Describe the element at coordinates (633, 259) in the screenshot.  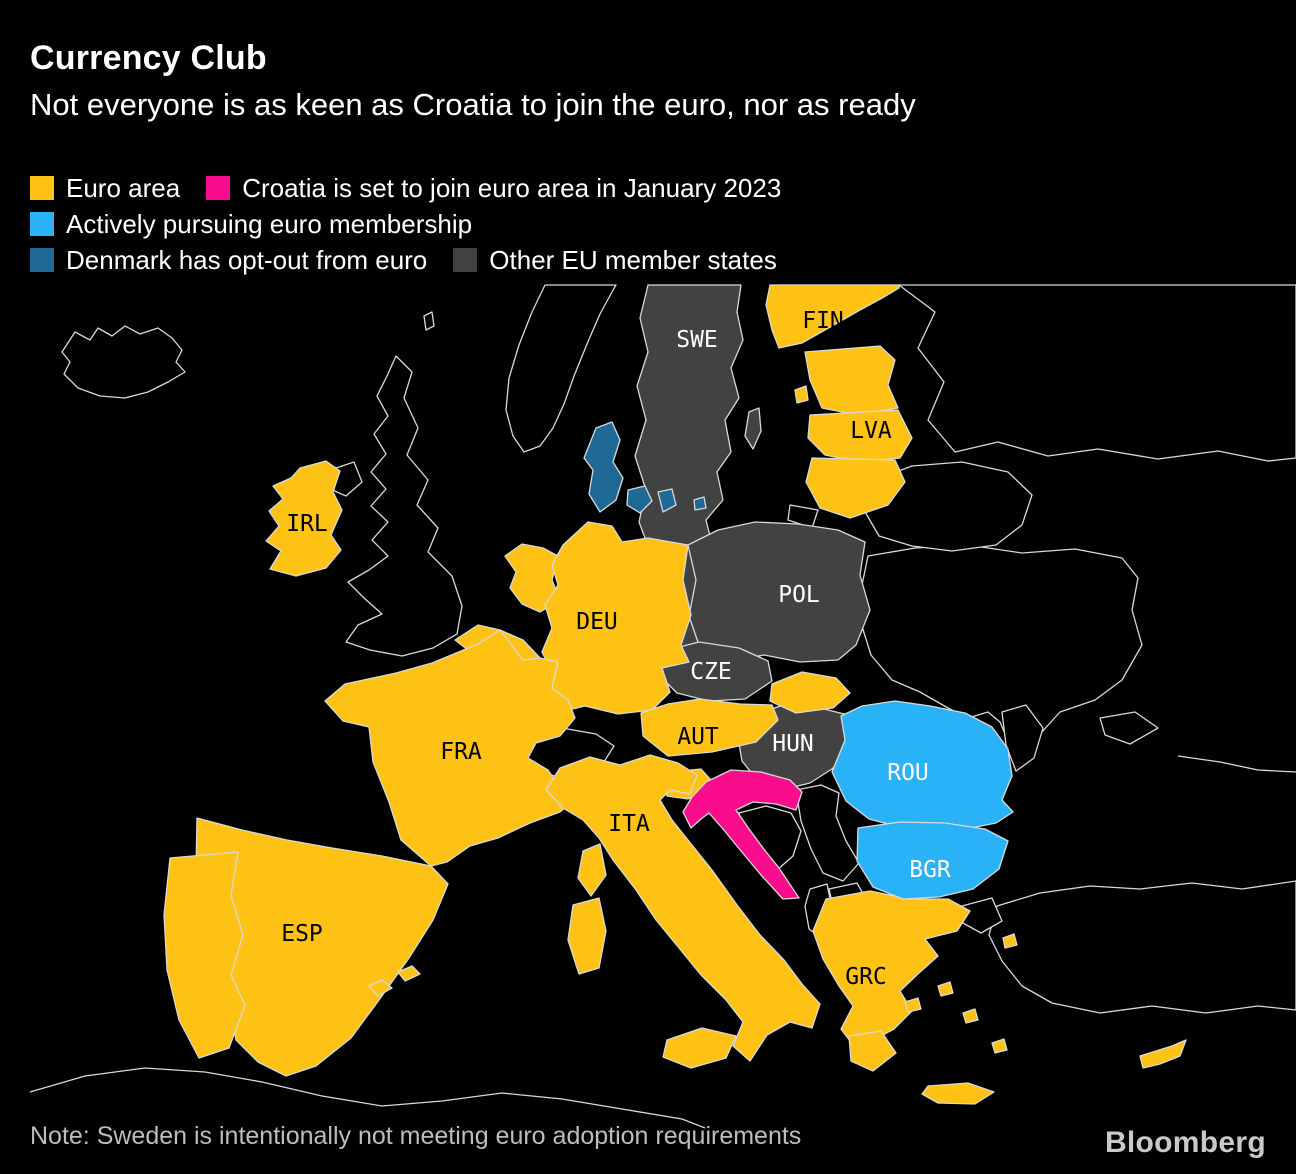
I see `legend-label: Other EU member states` at that location.